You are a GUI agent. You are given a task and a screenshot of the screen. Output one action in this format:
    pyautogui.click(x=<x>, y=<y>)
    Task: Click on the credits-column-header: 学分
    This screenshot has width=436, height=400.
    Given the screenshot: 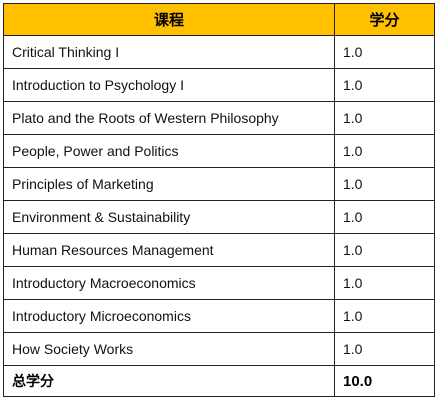 What is the action you would take?
    pyautogui.click(x=384, y=19)
    